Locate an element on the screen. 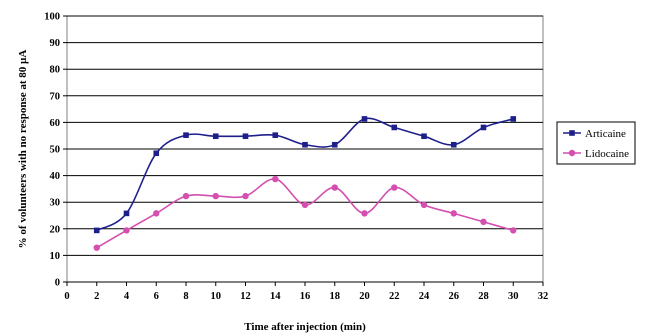 The height and width of the screenshot is (335, 661). x-tick-label: 6 is located at coordinates (156, 296).